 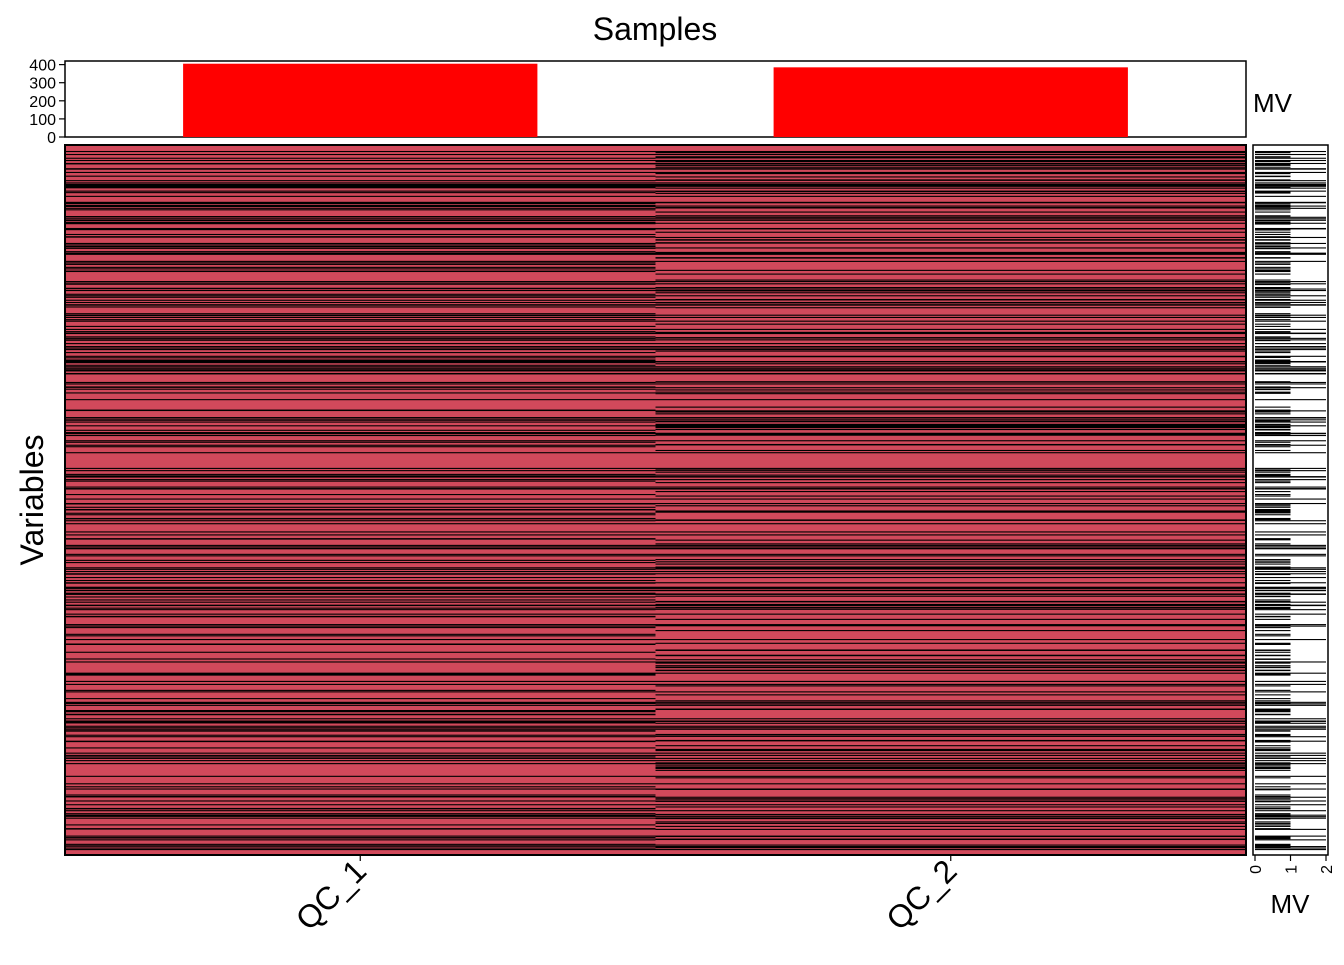 I want to click on x-axis-sample-labels: QC_1 QC_2, so click(x=626, y=894).